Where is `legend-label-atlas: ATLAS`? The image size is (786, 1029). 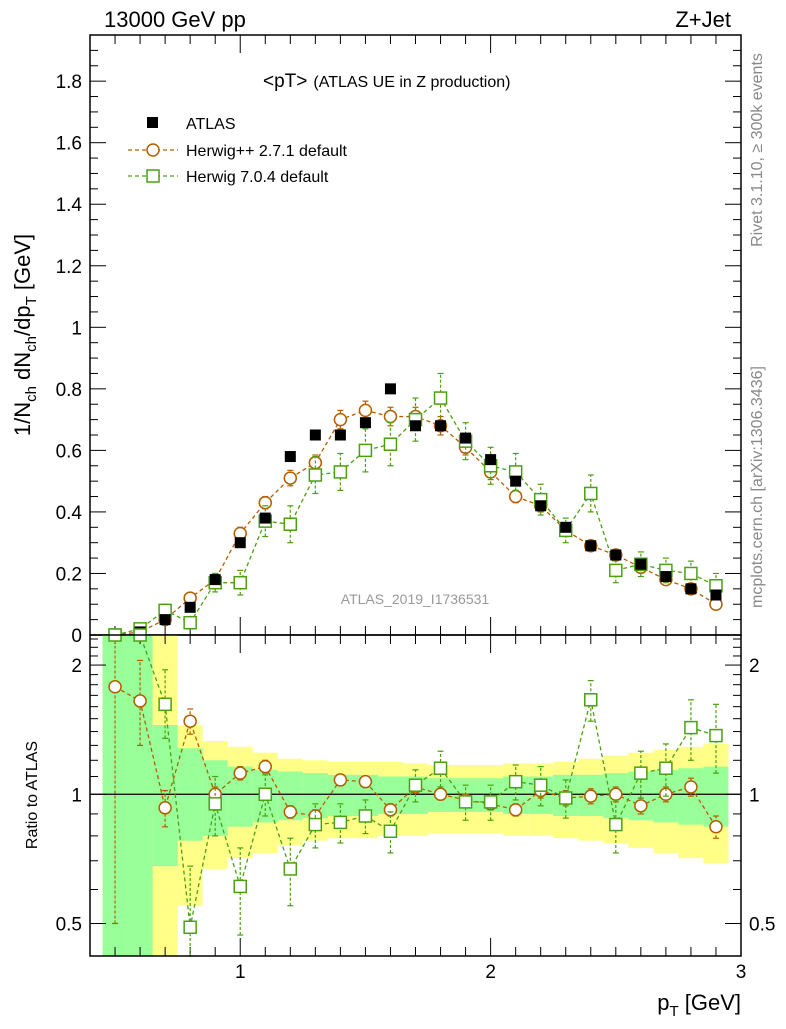
legend-label-atlas: ATLAS is located at coordinates (211, 124).